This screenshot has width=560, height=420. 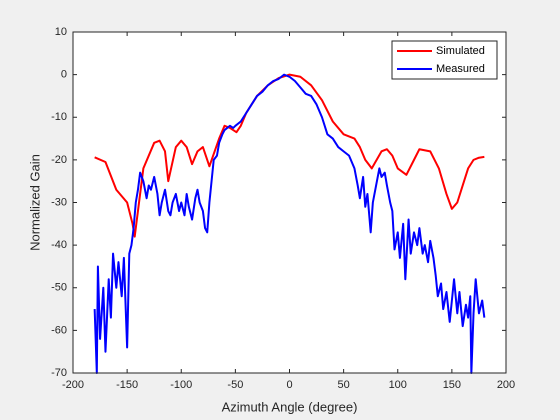 I want to click on y-tick-label: -50, so click(x=59, y=288).